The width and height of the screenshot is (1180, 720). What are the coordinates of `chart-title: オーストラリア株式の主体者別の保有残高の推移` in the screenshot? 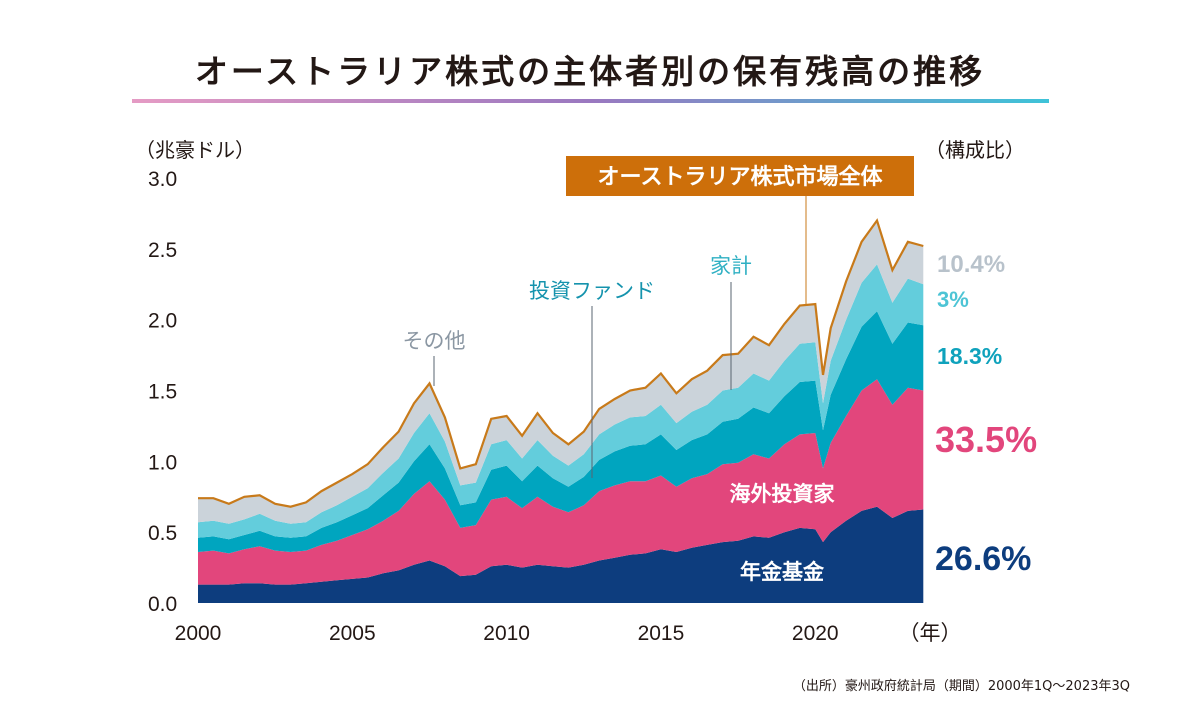 It's located at (590, 71).